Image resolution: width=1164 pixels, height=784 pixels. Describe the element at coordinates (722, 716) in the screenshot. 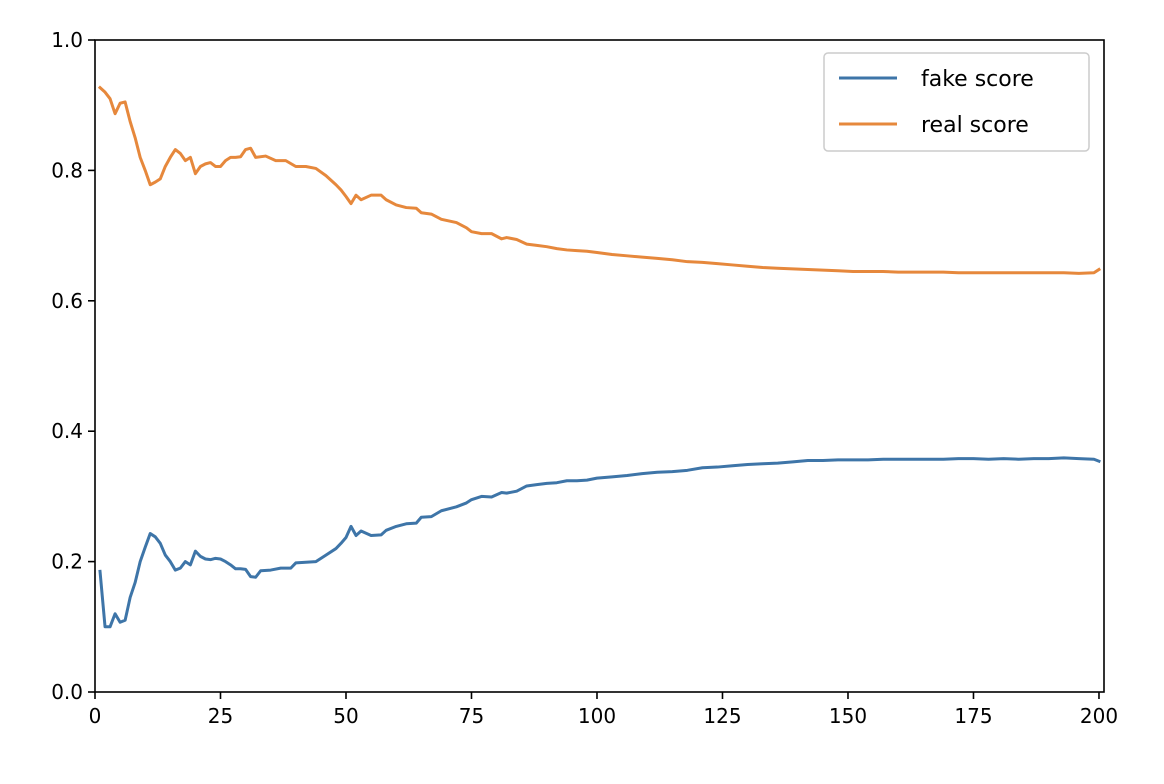

I see `x-tick-label: 125` at that location.